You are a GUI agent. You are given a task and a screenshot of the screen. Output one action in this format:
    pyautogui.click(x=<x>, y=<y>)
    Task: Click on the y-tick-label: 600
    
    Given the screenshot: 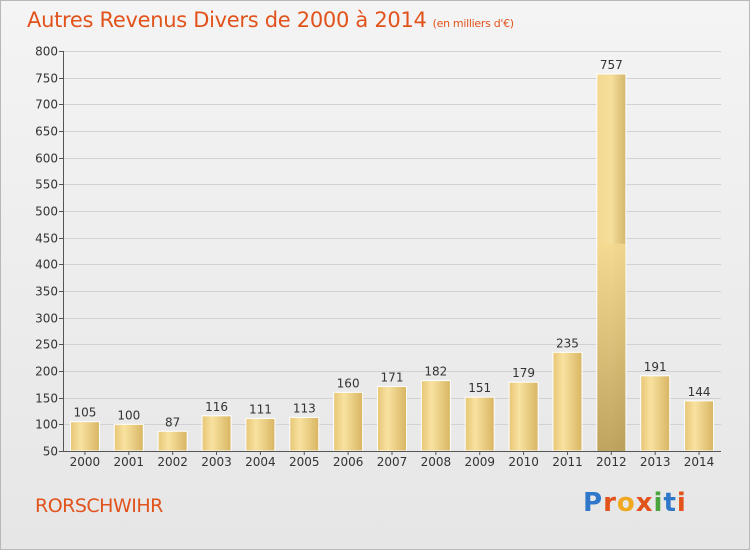 What is the action you would take?
    pyautogui.click(x=46, y=159)
    